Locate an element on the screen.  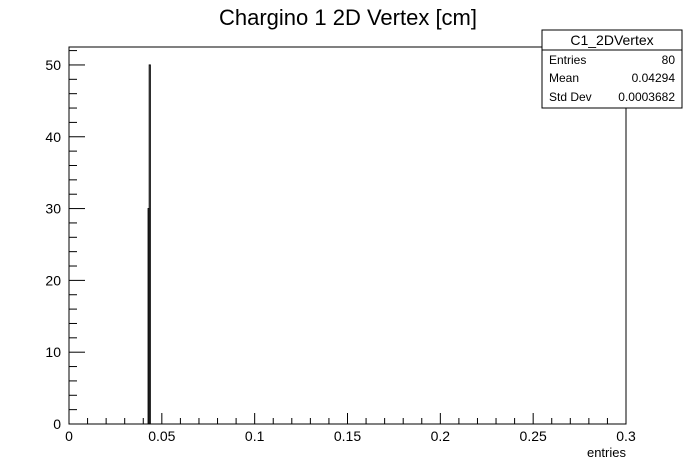
x-tick-label: 0.05 is located at coordinates (161, 436).